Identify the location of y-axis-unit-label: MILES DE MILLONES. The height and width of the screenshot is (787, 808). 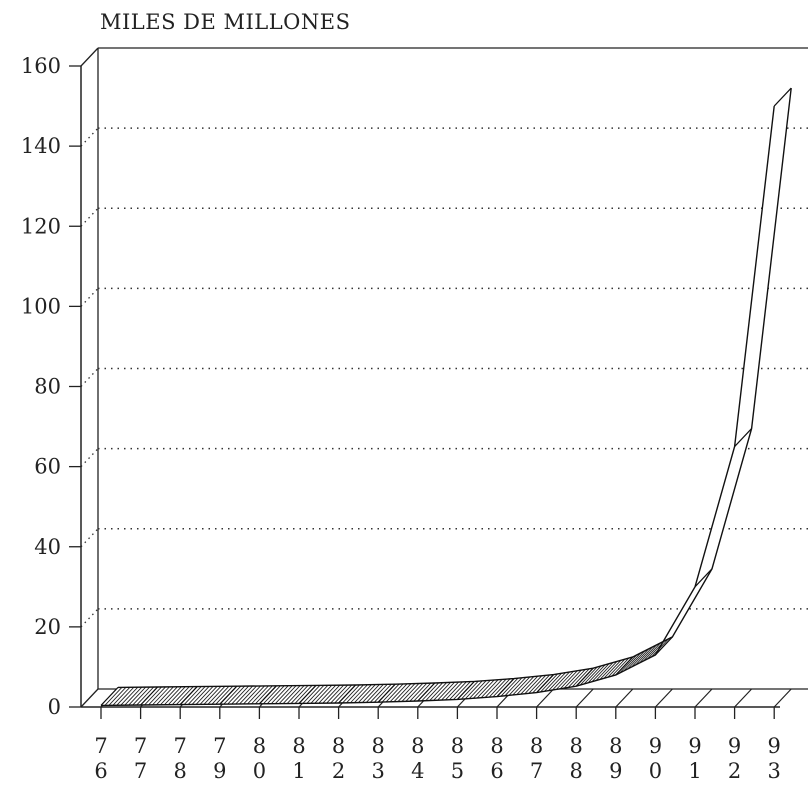
(225, 22).